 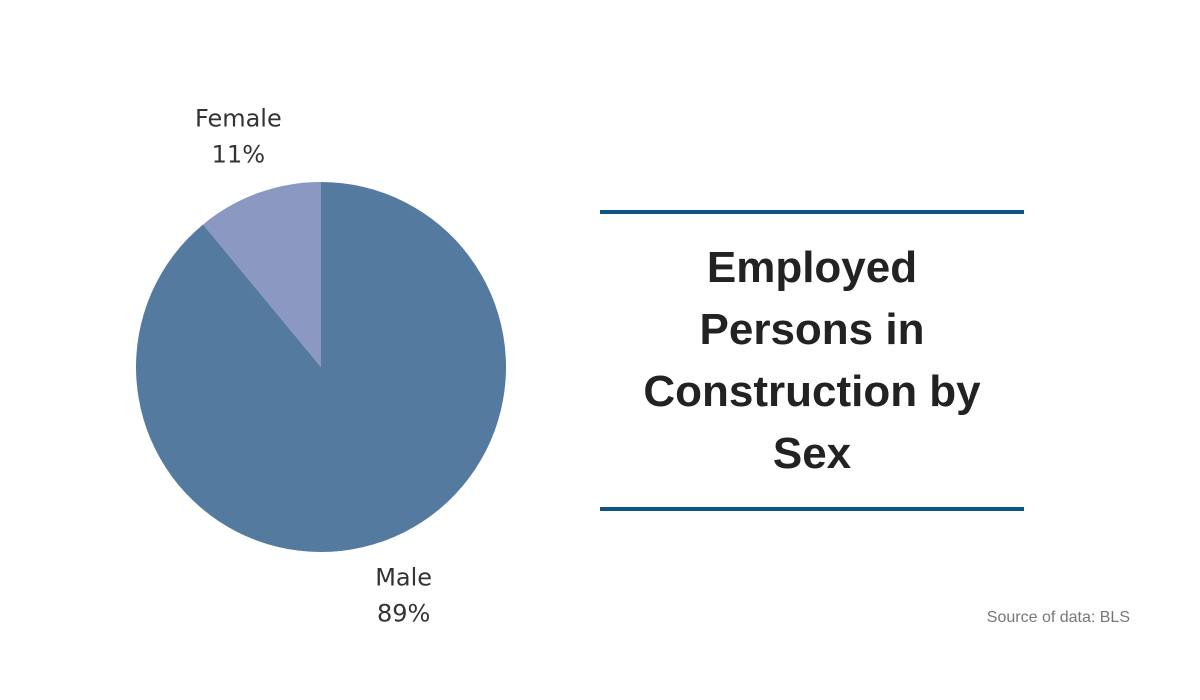 What do you see at coordinates (238, 154) in the screenshot?
I see `slice-value-label: 11%` at bounding box center [238, 154].